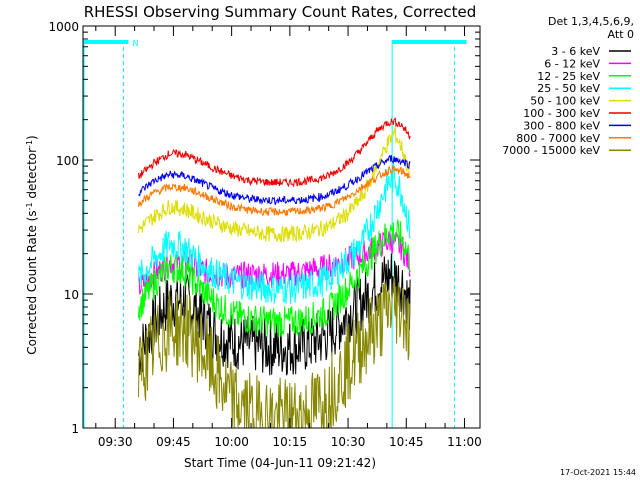  What do you see at coordinates (135, 43) in the screenshot?
I see `night-marker-label: N` at bounding box center [135, 43].